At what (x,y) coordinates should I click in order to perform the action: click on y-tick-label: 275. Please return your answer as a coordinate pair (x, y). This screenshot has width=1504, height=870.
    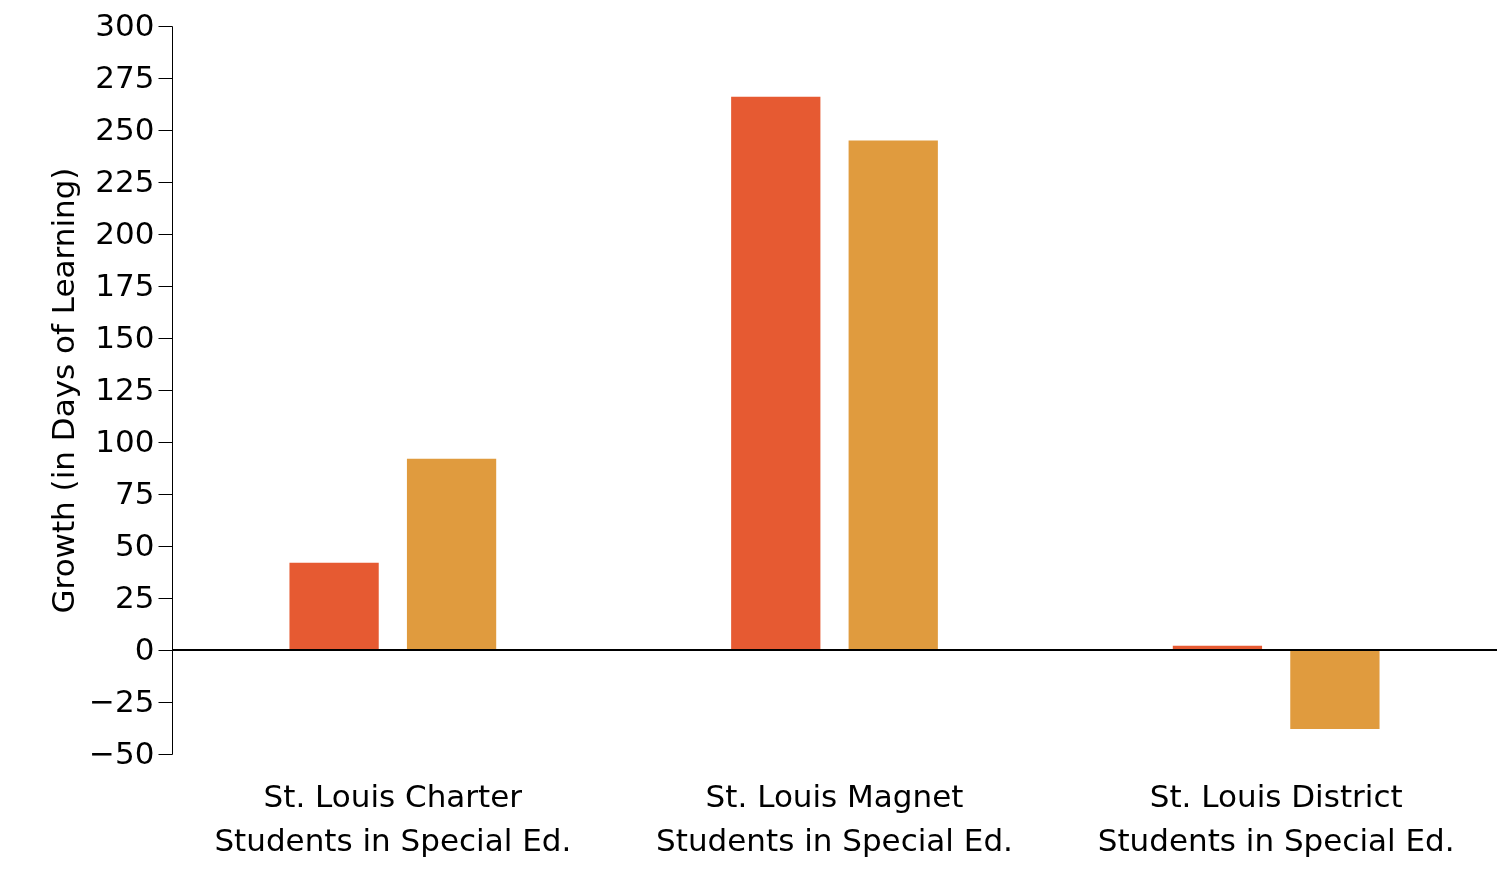
    Looking at the image, I should click on (125, 76).